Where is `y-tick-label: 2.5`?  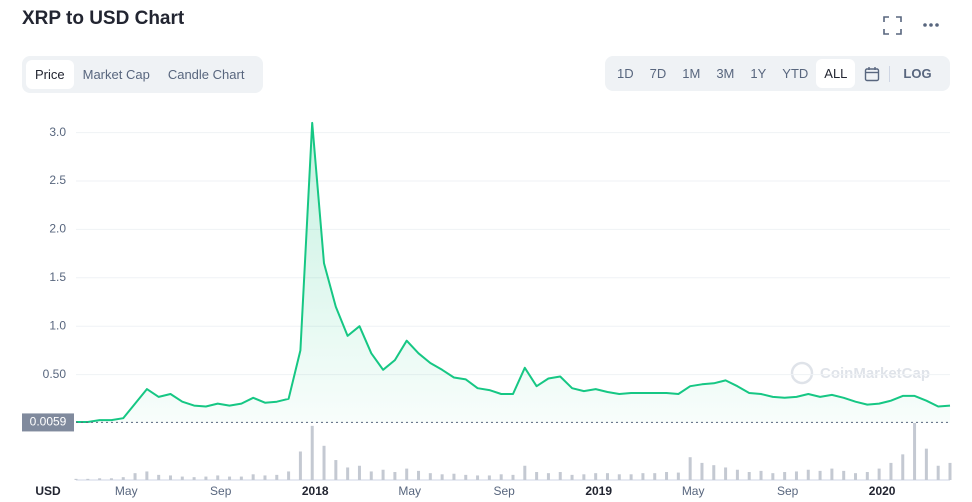
y-tick-label: 2.5 is located at coordinates (57, 180).